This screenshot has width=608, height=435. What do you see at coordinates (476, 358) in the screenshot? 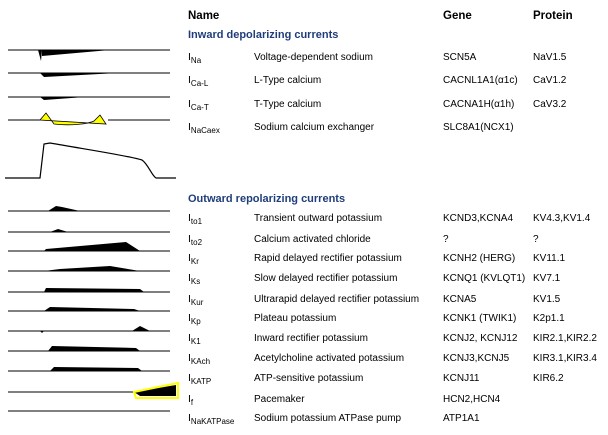
I see `gene-name: KCNJ3,KCNJ5` at bounding box center [476, 358].